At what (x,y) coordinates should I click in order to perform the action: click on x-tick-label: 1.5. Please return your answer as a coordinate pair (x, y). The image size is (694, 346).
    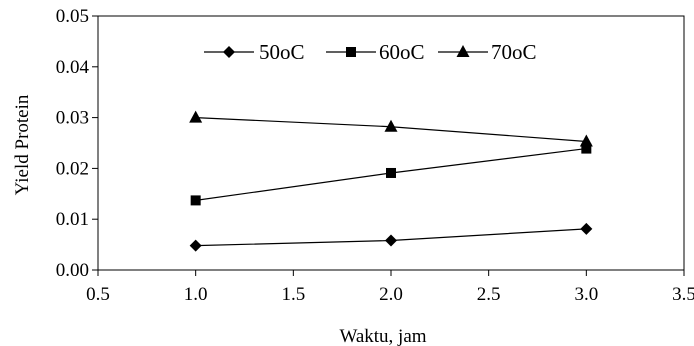
    Looking at the image, I should click on (293, 294).